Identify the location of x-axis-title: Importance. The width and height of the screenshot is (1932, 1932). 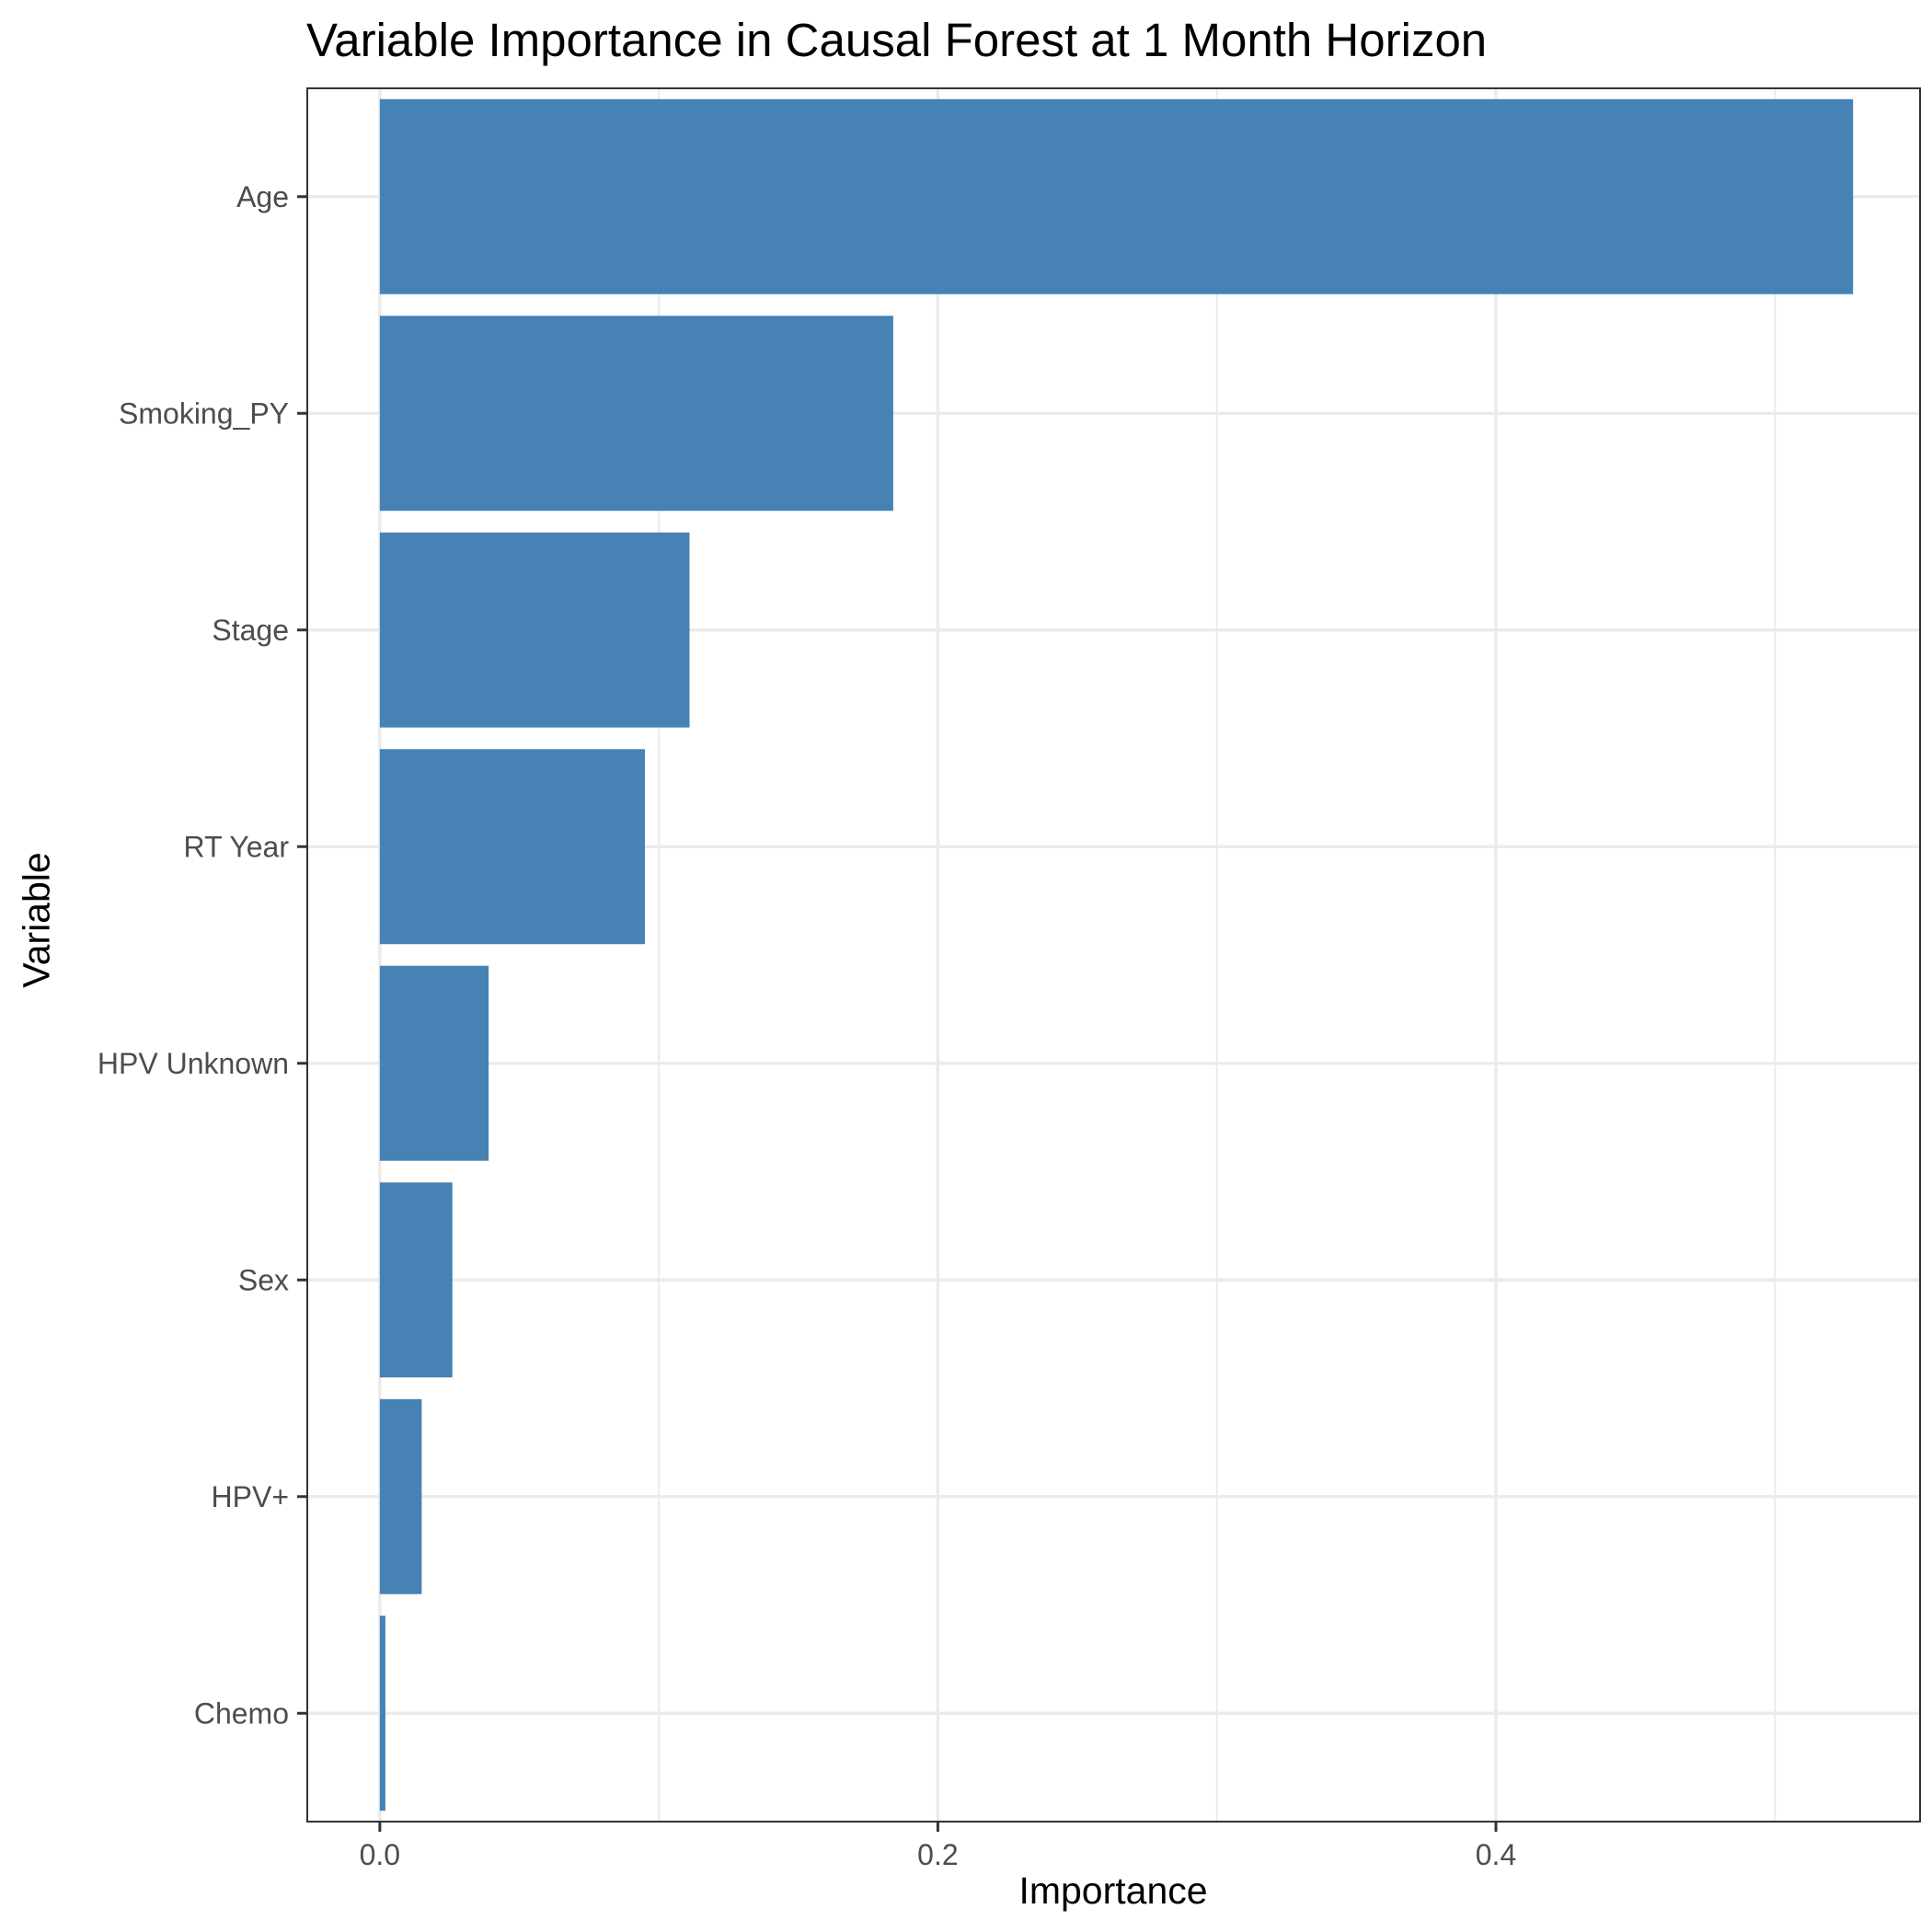
(1113, 1890).